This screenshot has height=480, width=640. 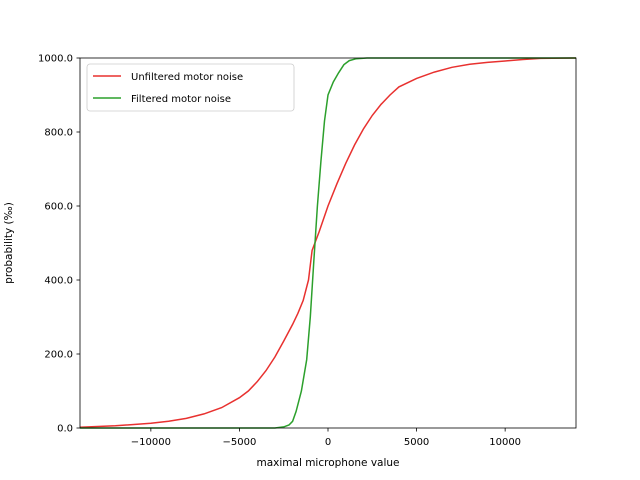 What do you see at coordinates (240, 442) in the screenshot?
I see `x-tick-label: −5000` at bounding box center [240, 442].